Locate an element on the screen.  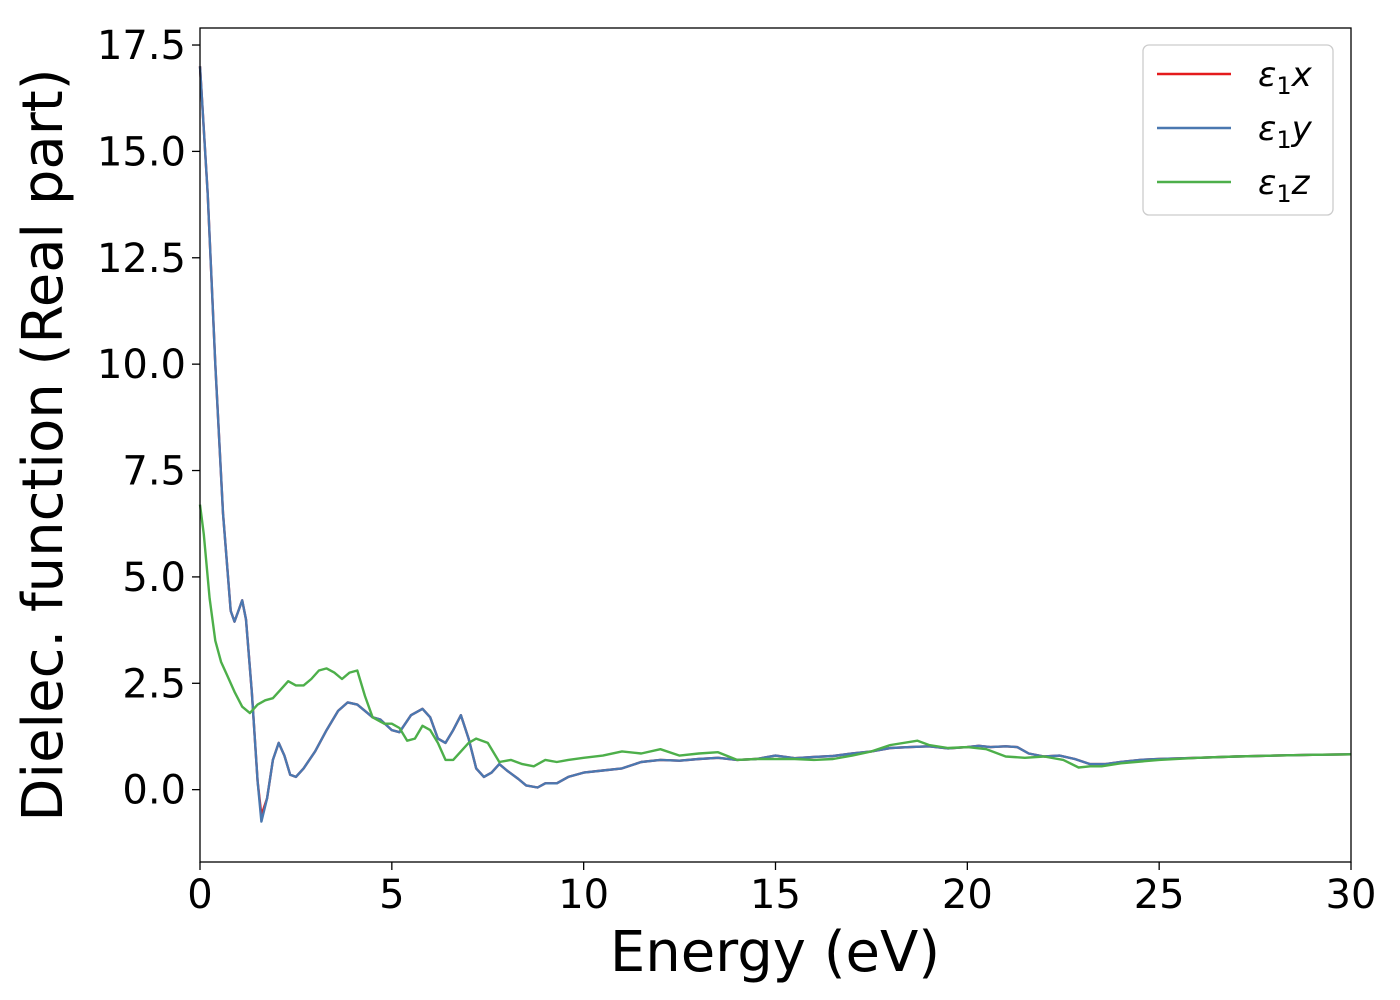
legend: ε1x ε1y ε1z is located at coordinates (1238, 130).